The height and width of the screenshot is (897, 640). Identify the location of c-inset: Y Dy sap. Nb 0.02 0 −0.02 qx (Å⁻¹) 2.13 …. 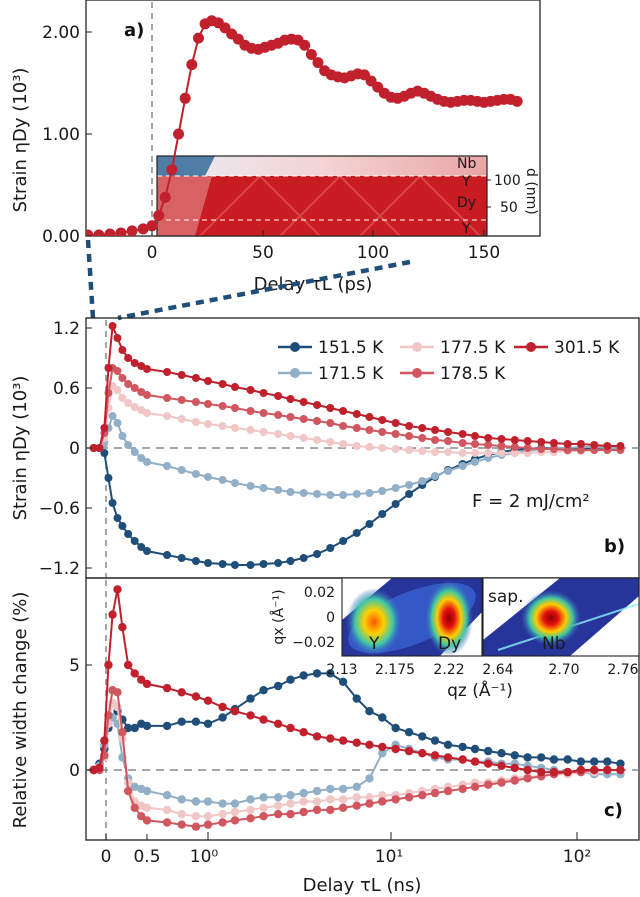
(455, 639).